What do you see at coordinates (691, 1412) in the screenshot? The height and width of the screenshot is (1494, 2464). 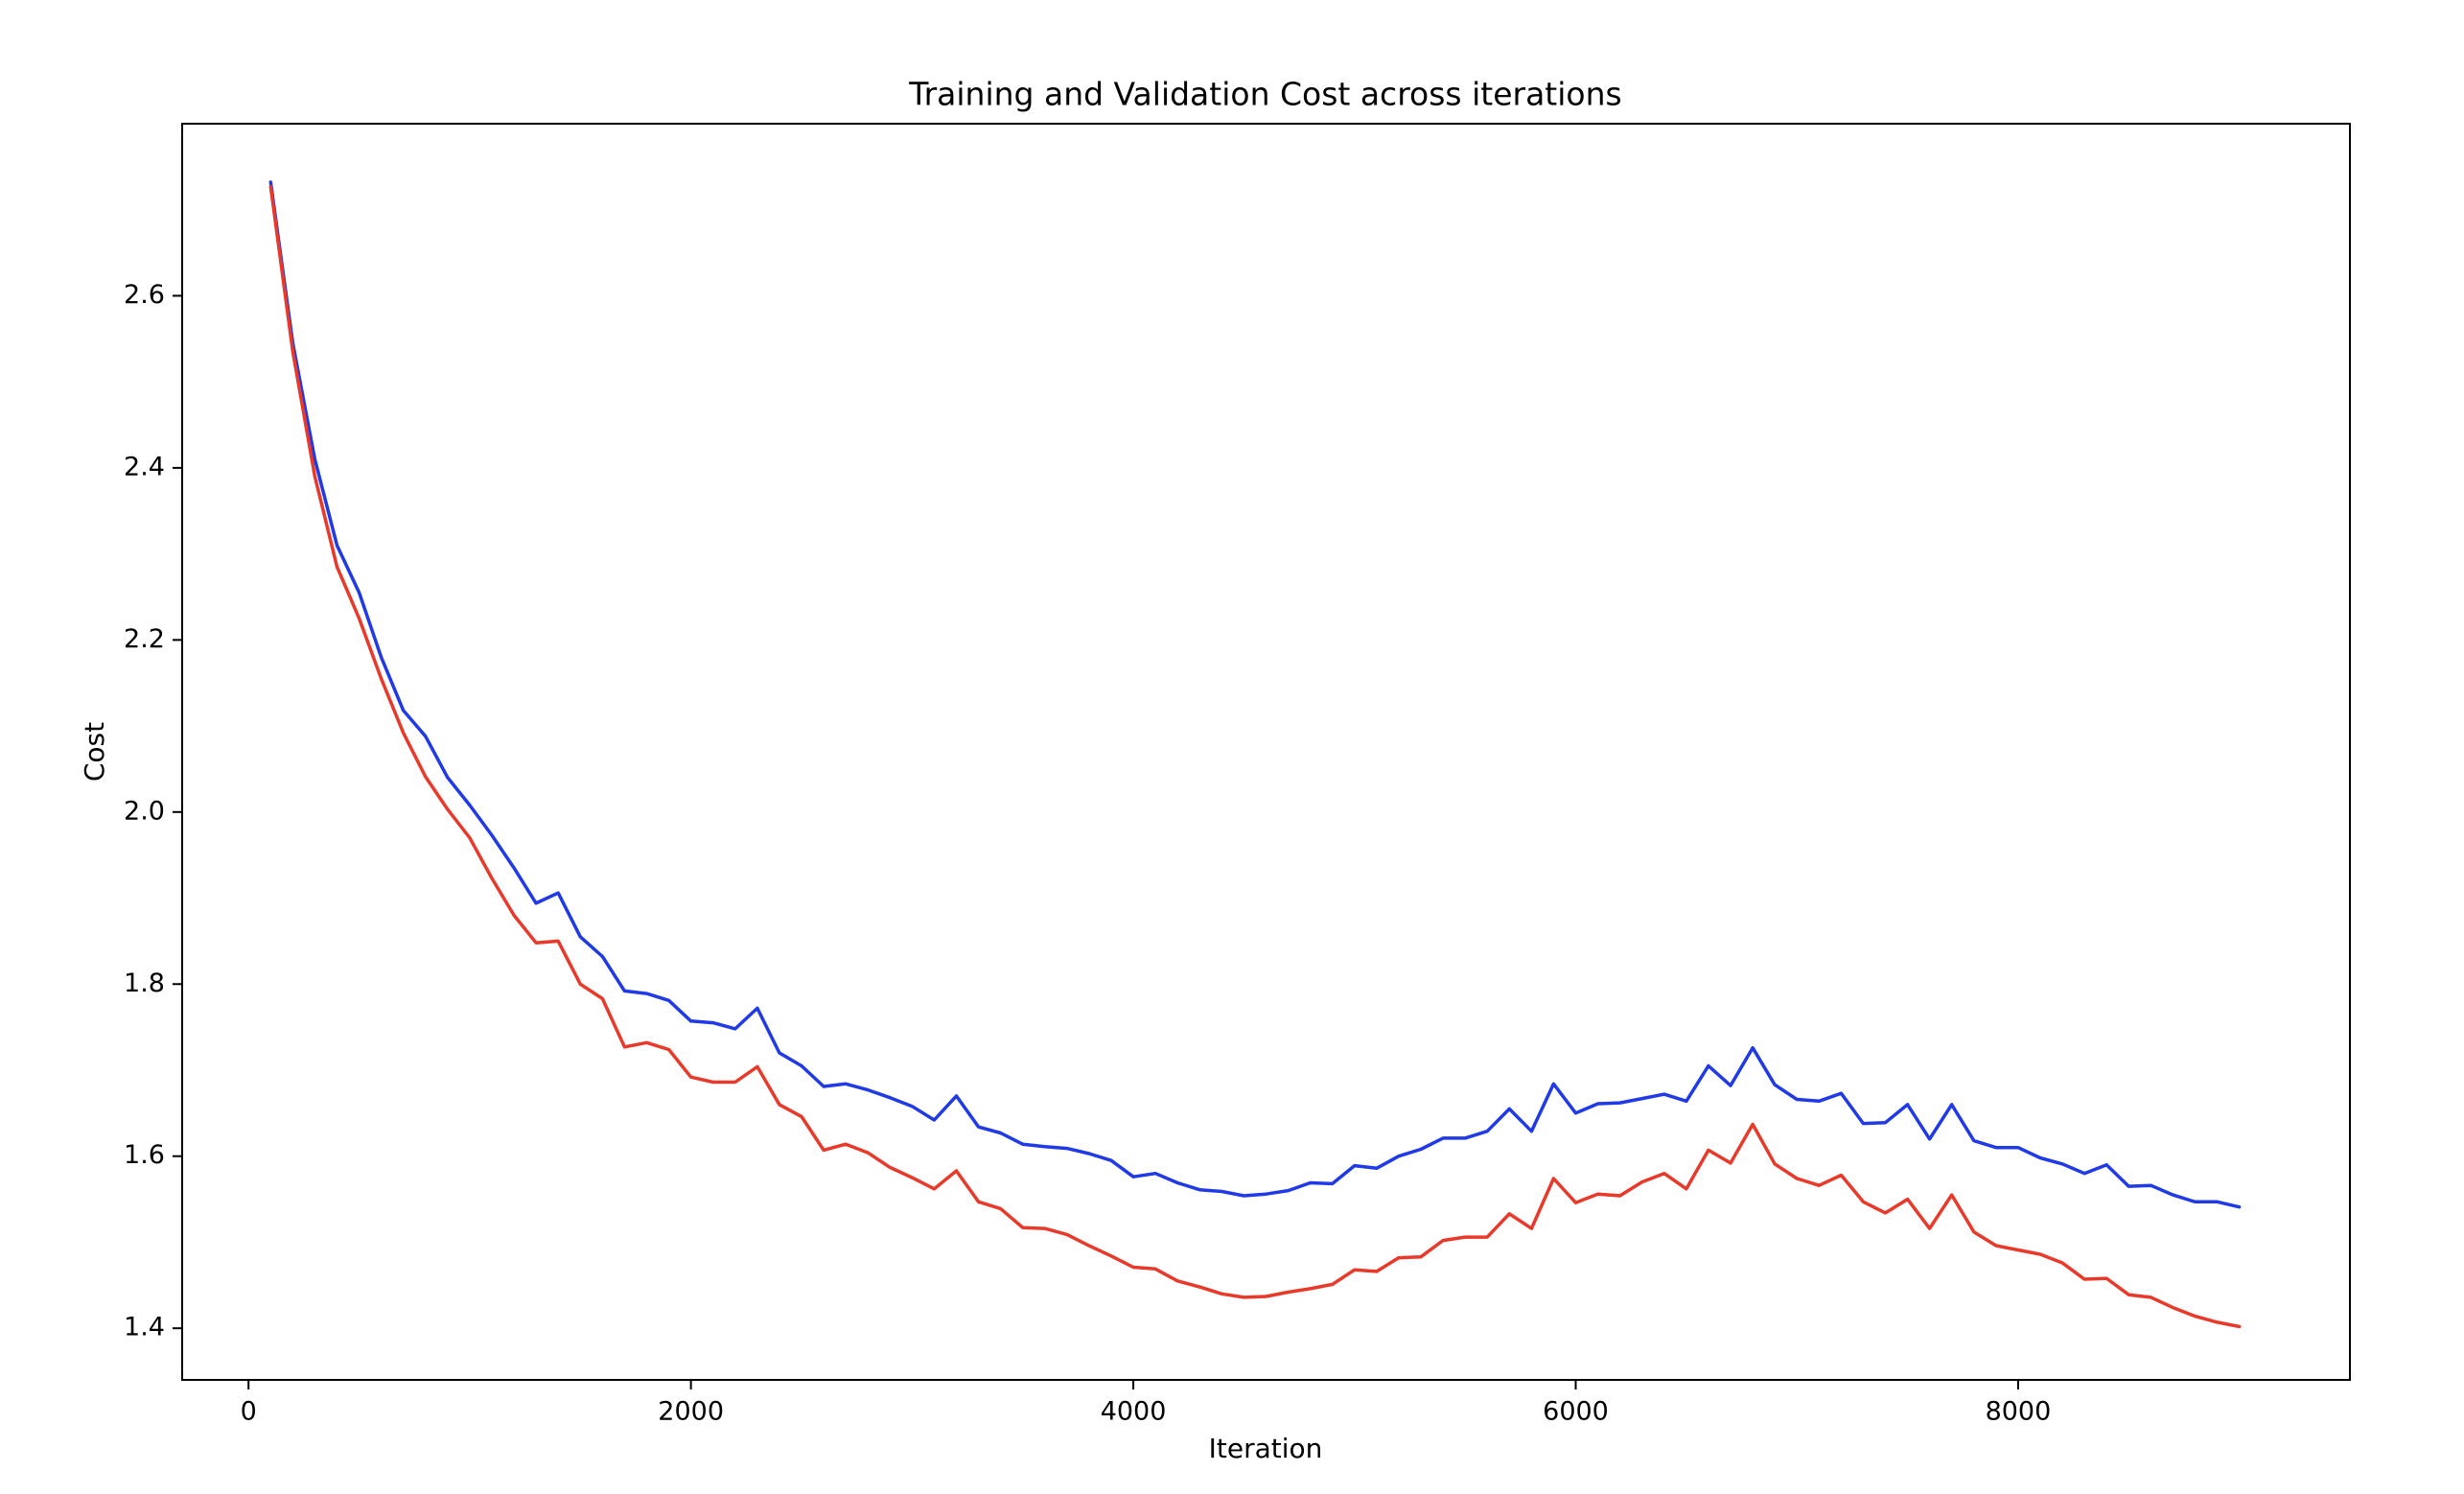 I see `x-tick-label: 2000` at bounding box center [691, 1412].